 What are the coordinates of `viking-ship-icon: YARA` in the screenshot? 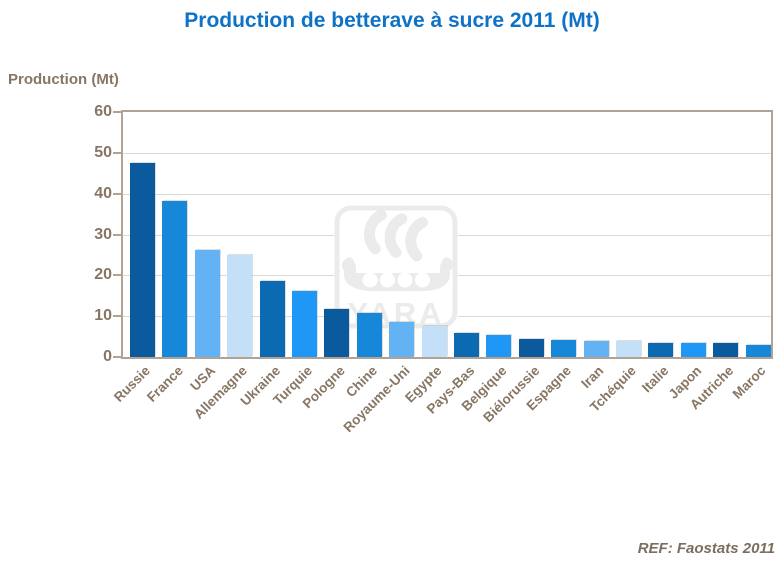 It's located at (396, 268).